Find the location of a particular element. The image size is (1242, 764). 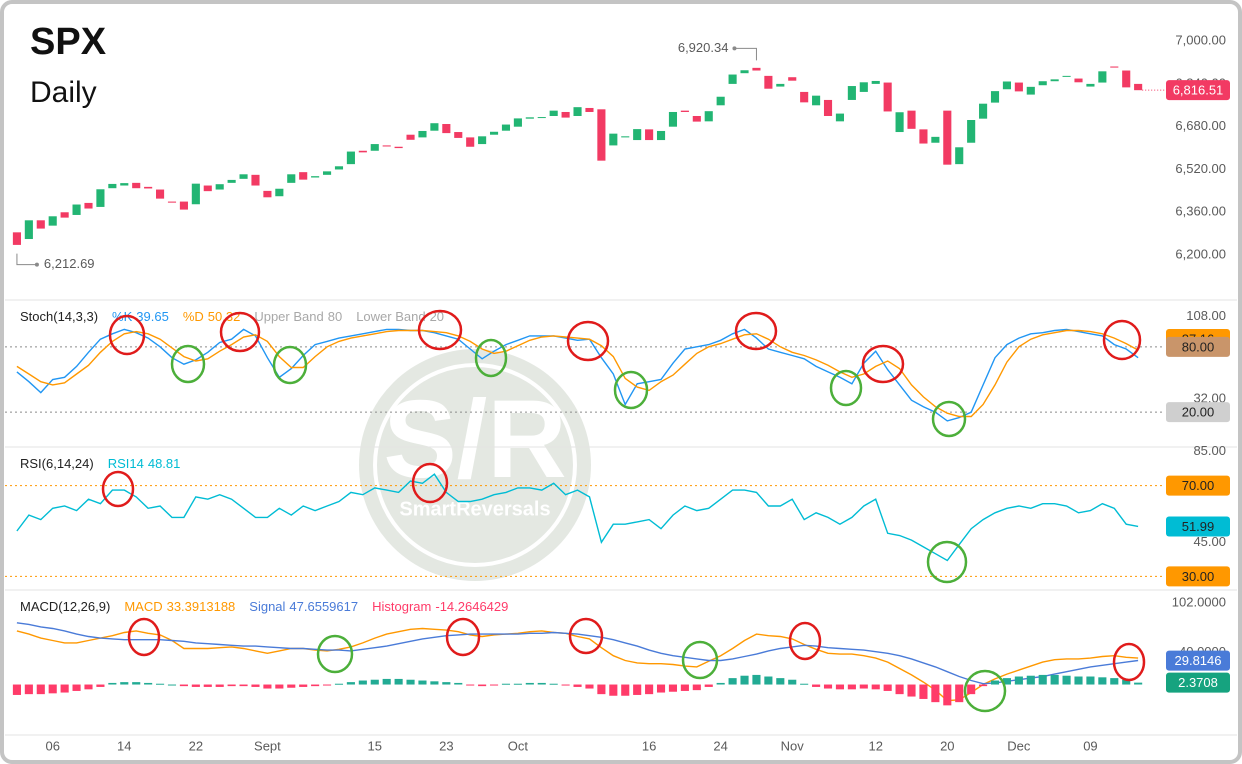

watermark-disc is located at coordinates (475, 465).